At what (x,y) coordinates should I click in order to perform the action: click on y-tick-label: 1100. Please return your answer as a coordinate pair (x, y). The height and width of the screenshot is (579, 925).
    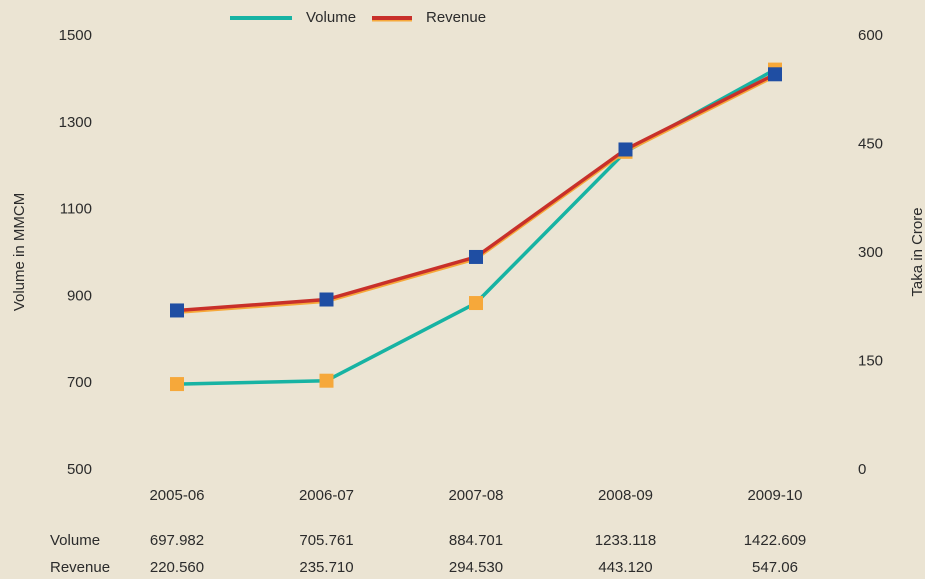
    Looking at the image, I should click on (76, 209).